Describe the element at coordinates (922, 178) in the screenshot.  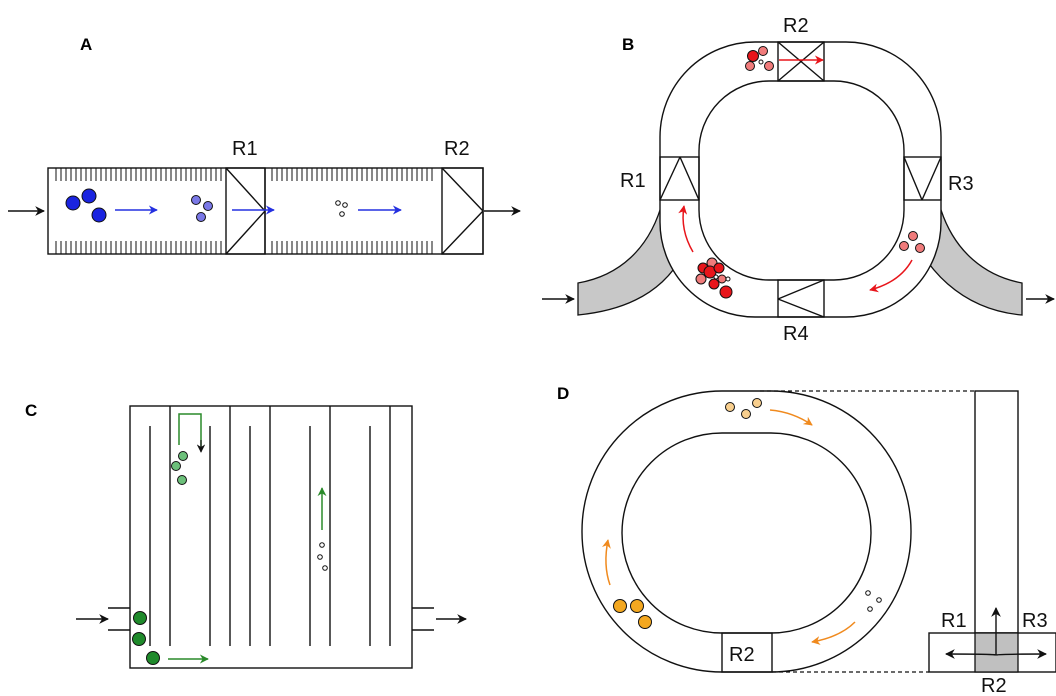
I see `panel-b-reactor-r3` at that location.